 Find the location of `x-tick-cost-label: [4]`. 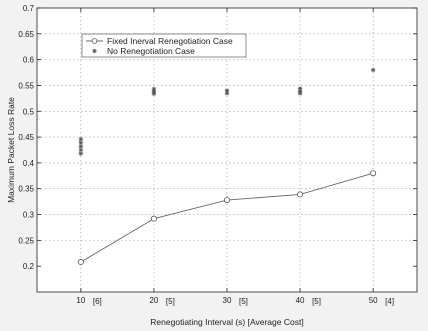

x-tick-cost-label: [4] is located at coordinates (389, 301).